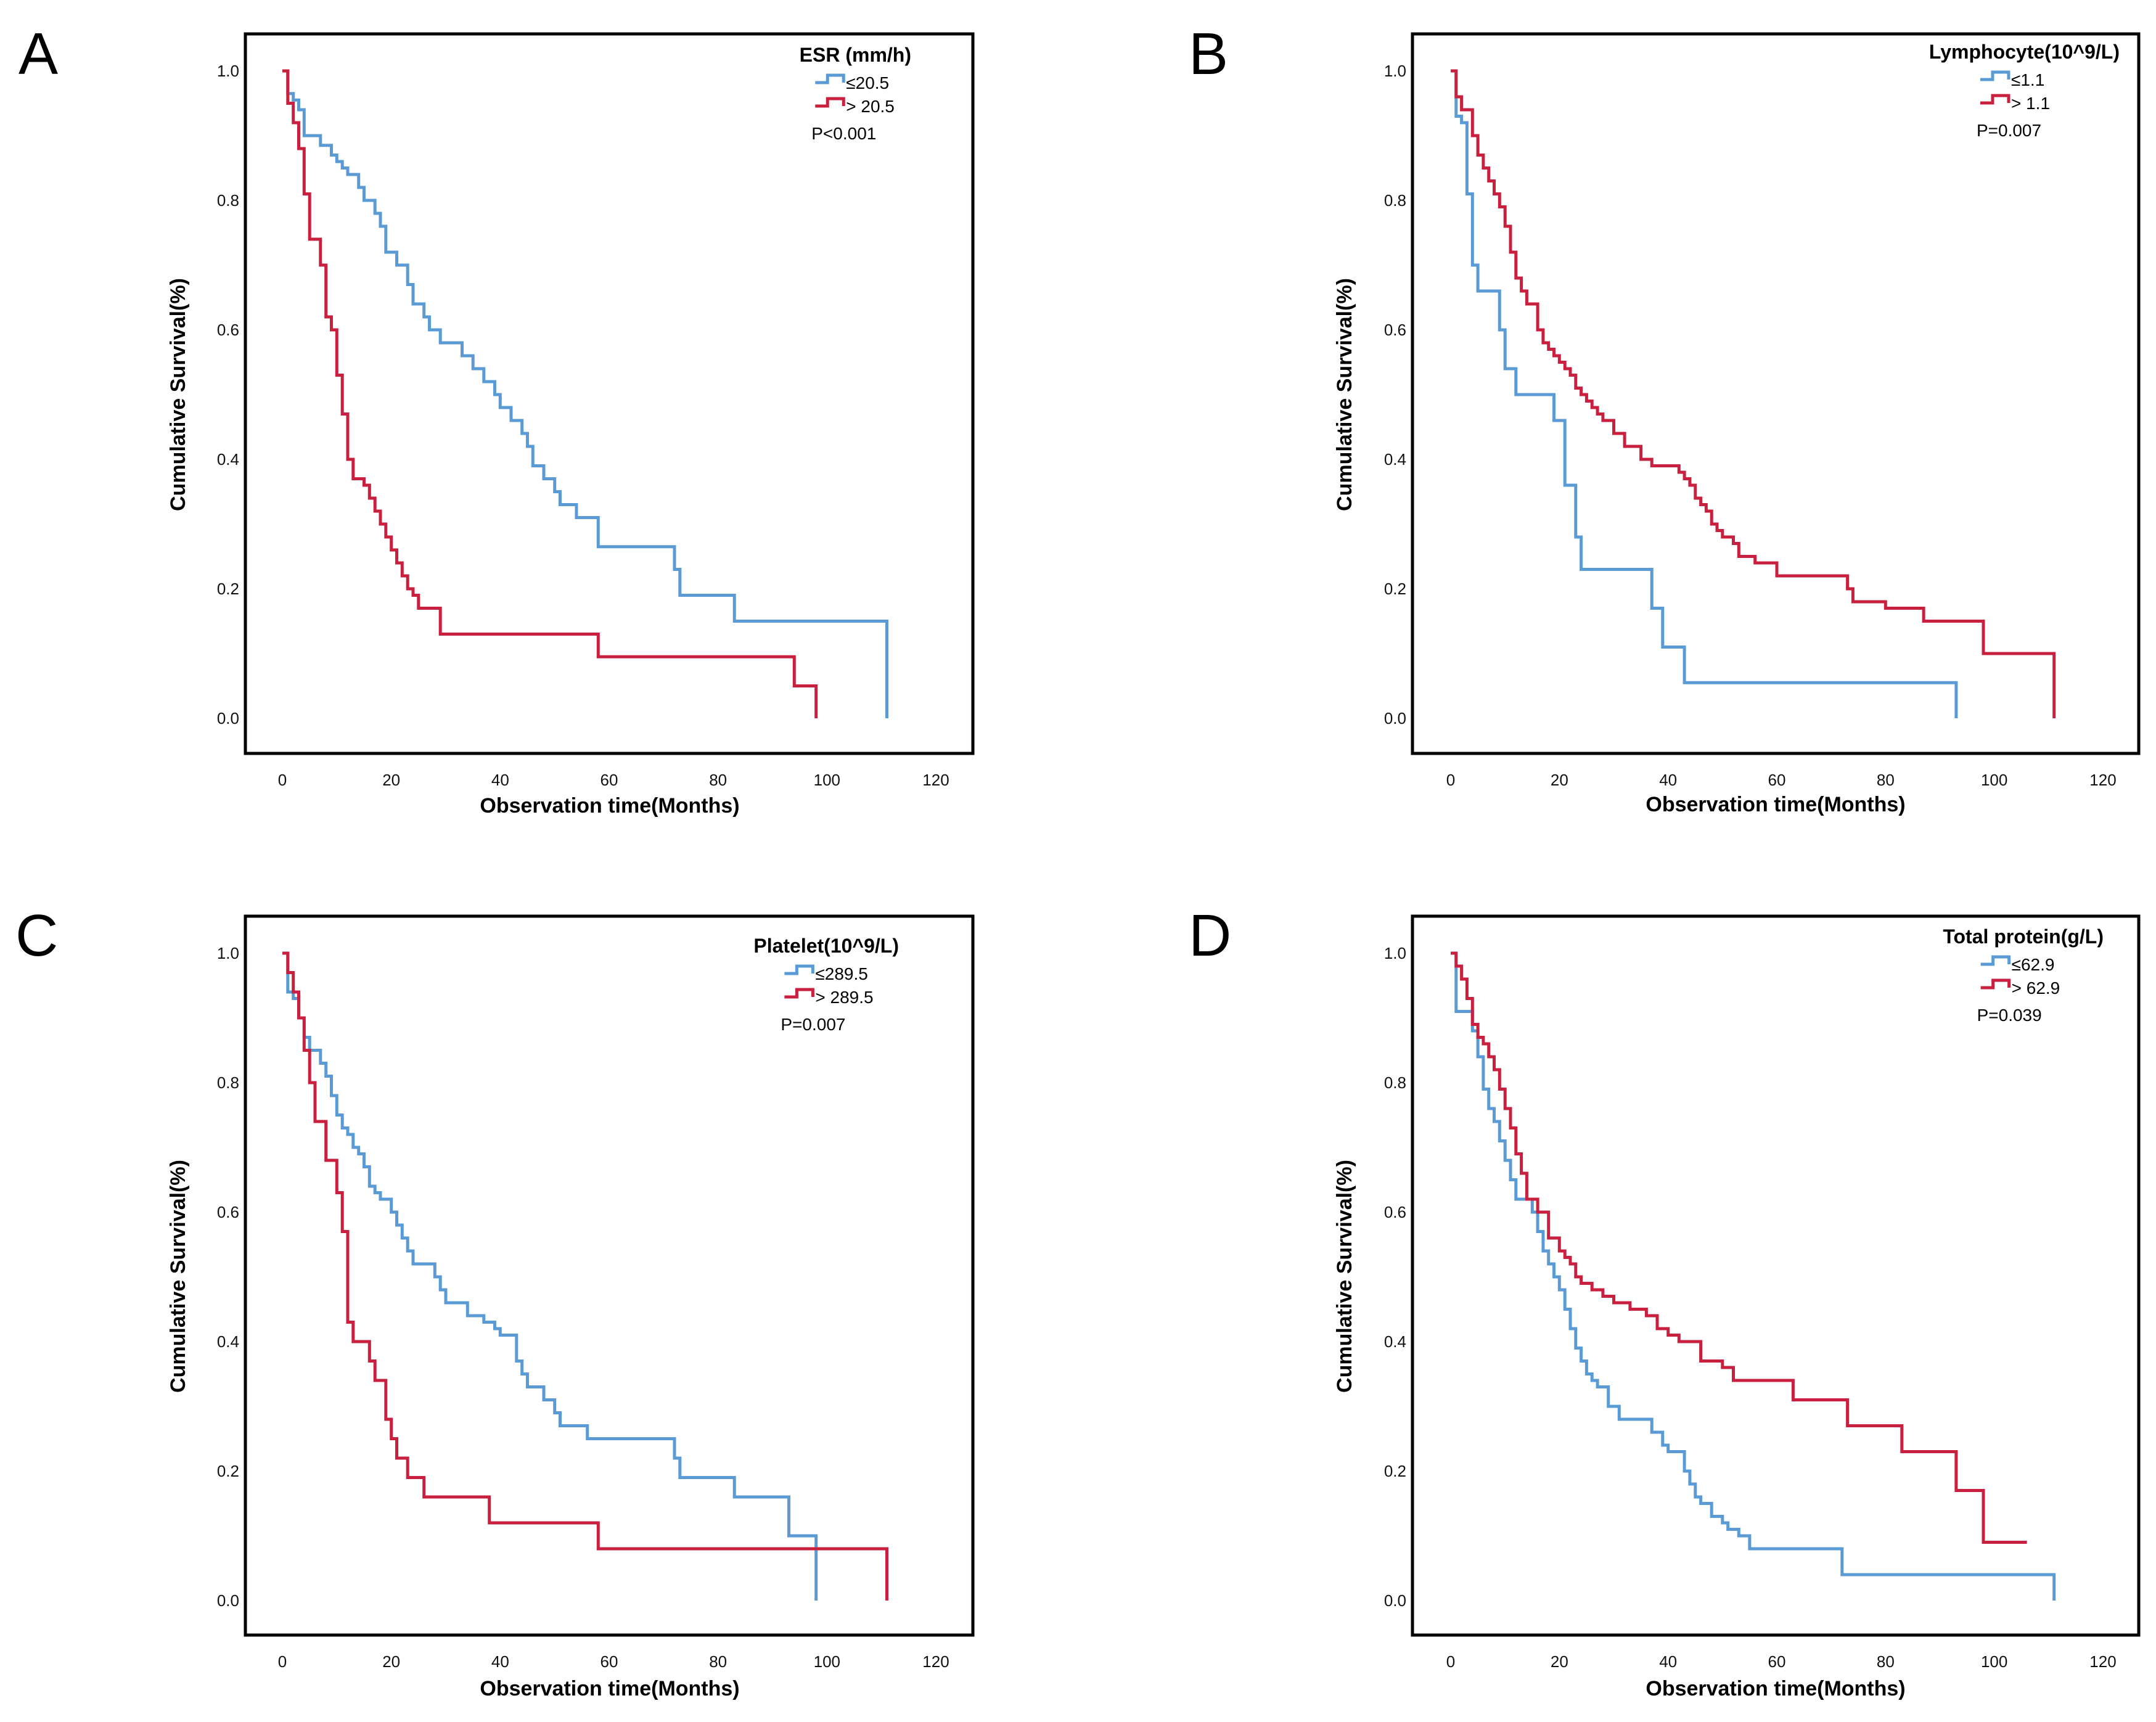 This screenshot has width=2156, height=1722. I want to click on legend-title: Lymphocyte(10^9/L), so click(2025, 52).